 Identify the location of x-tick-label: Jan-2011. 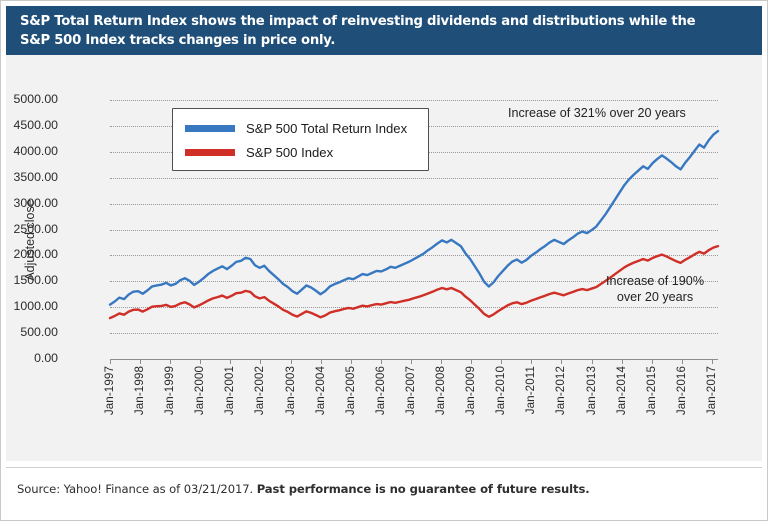
(531, 390).